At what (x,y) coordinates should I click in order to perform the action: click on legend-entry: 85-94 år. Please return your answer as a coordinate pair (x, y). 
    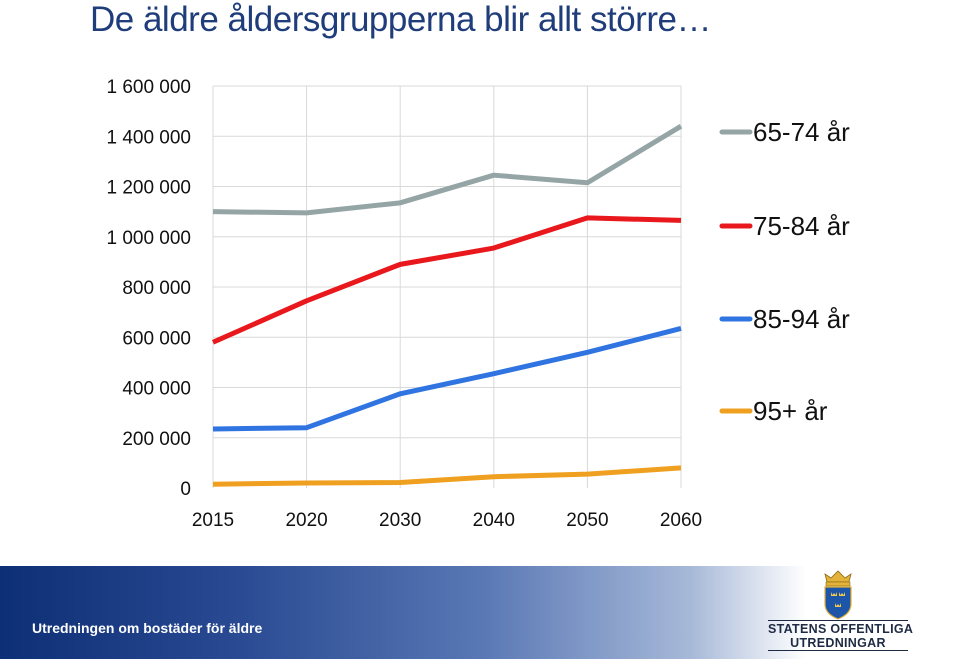
    Looking at the image, I should click on (784, 319).